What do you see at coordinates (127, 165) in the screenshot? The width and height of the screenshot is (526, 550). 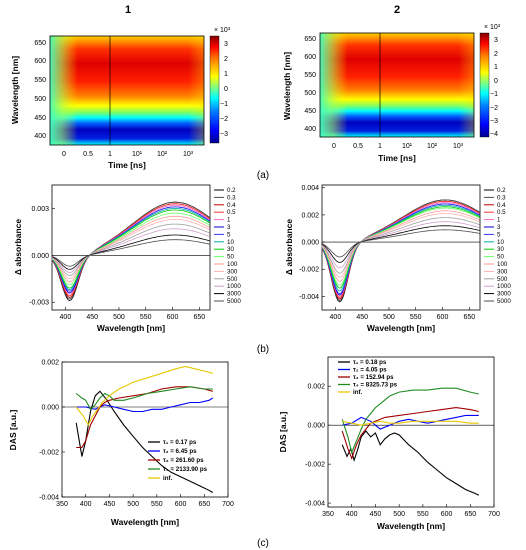 I see `heatmap-1-xlabel: Time [ns]` at bounding box center [127, 165].